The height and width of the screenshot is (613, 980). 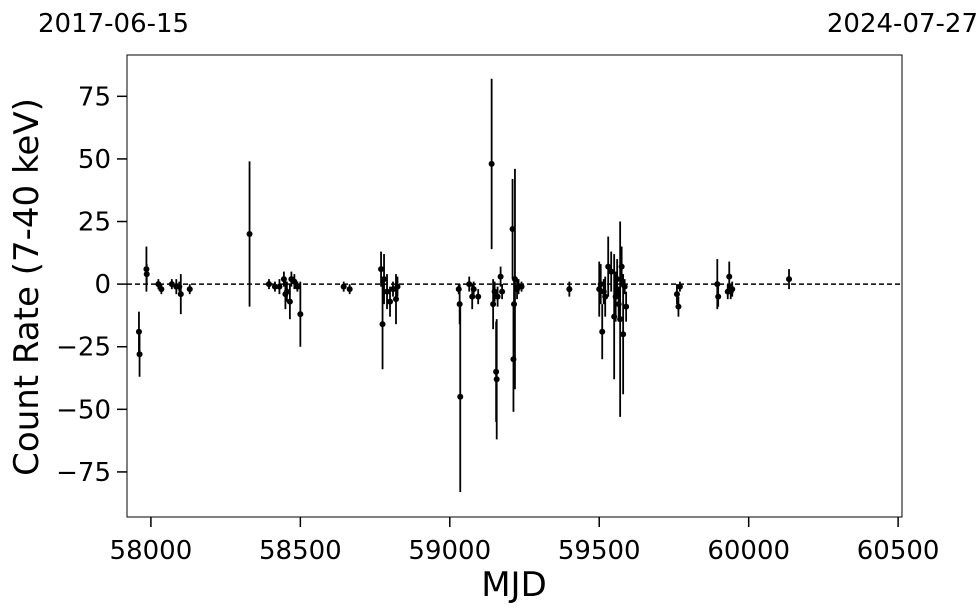 I want to click on x-tick-label: 58500, so click(x=300, y=551).